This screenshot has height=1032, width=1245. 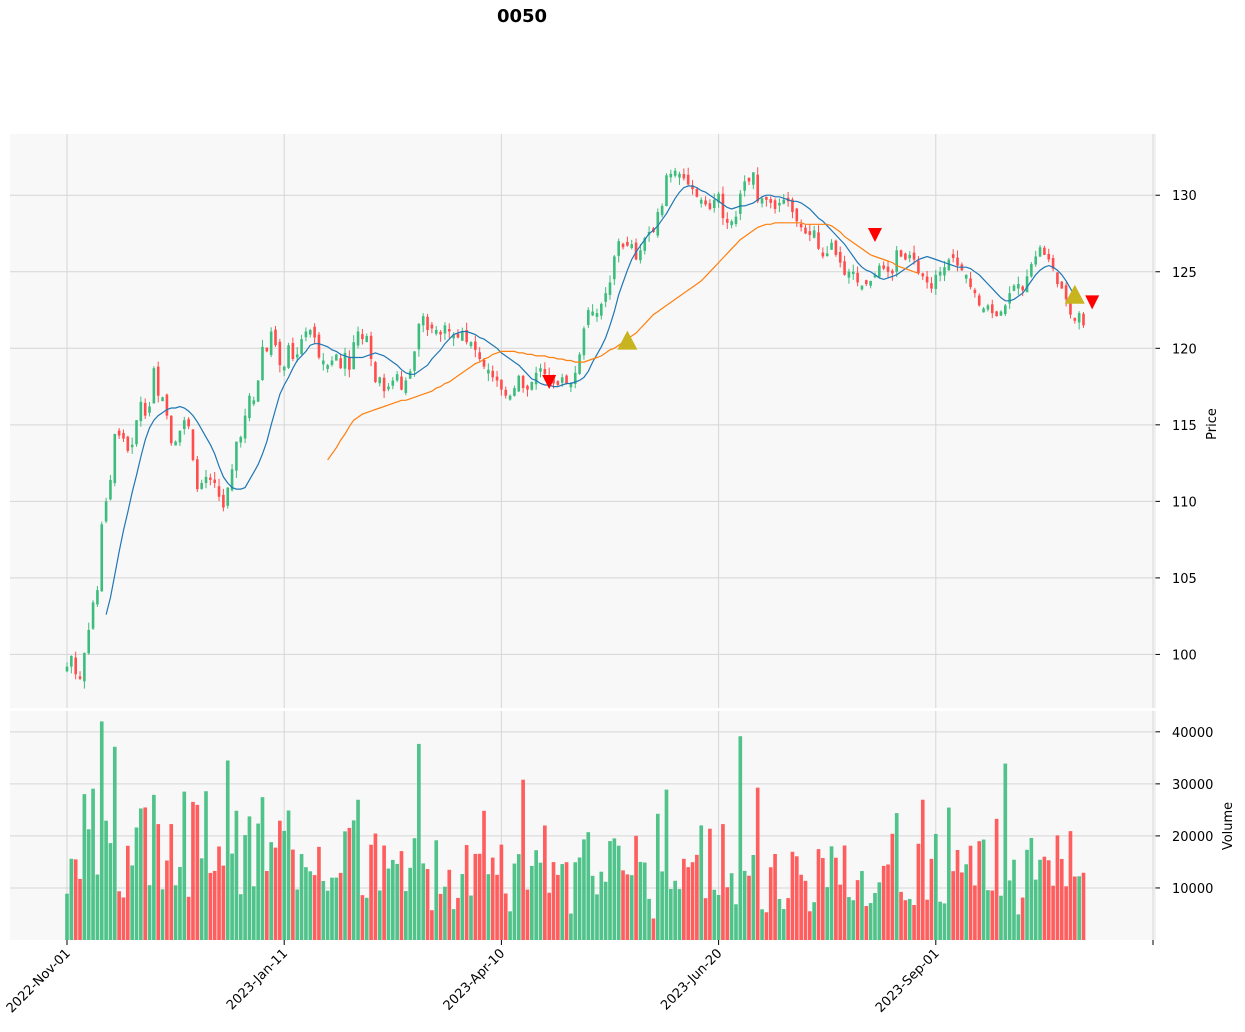 I want to click on x-tick-label: 2023-Jan-11, so click(x=257, y=979).